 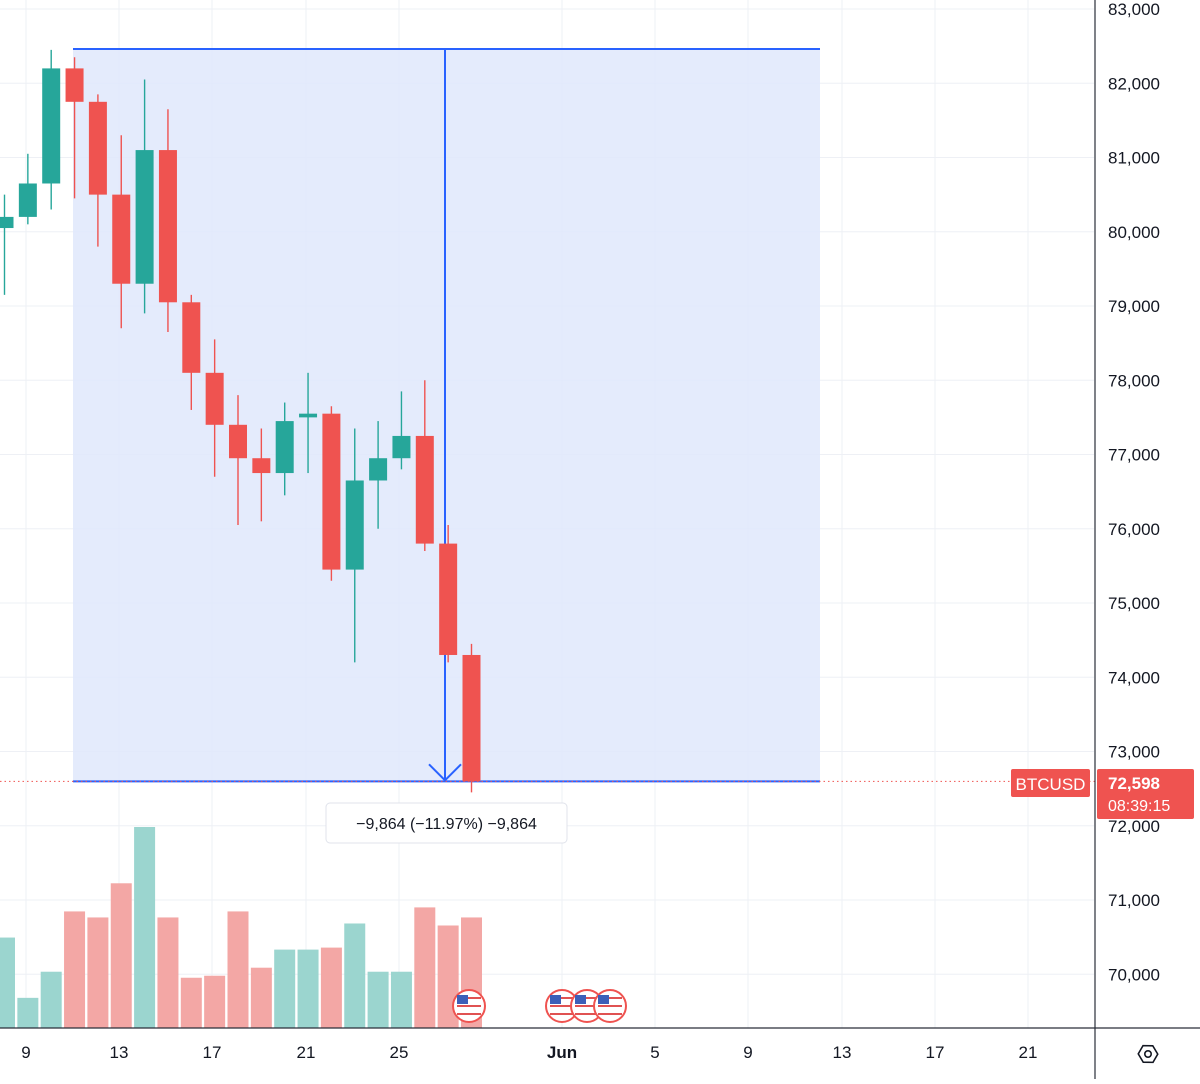 I want to click on price-tick-label: 78,000, so click(x=1134, y=380).